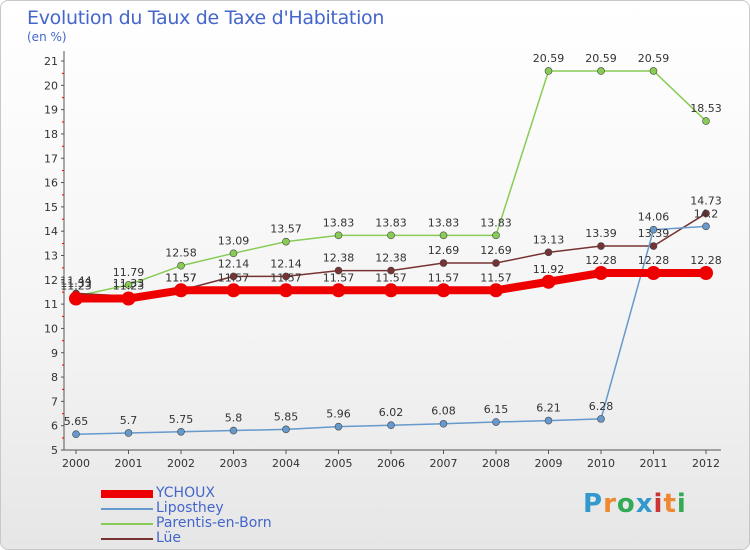  I want to click on y-tick-label: 19, so click(51, 110).